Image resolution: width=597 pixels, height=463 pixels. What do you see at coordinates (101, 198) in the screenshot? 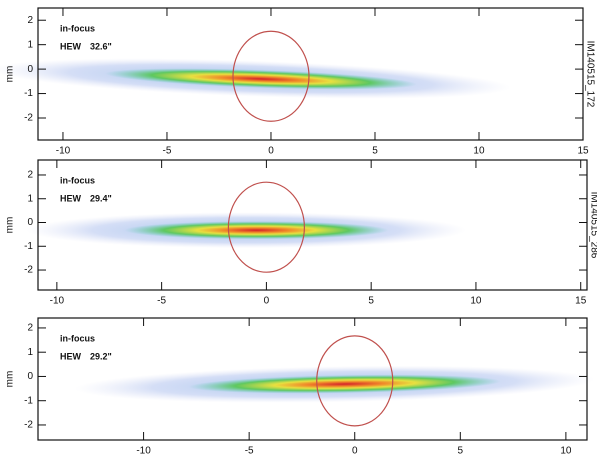
I see `annotation: 29.4"` at bounding box center [101, 198].